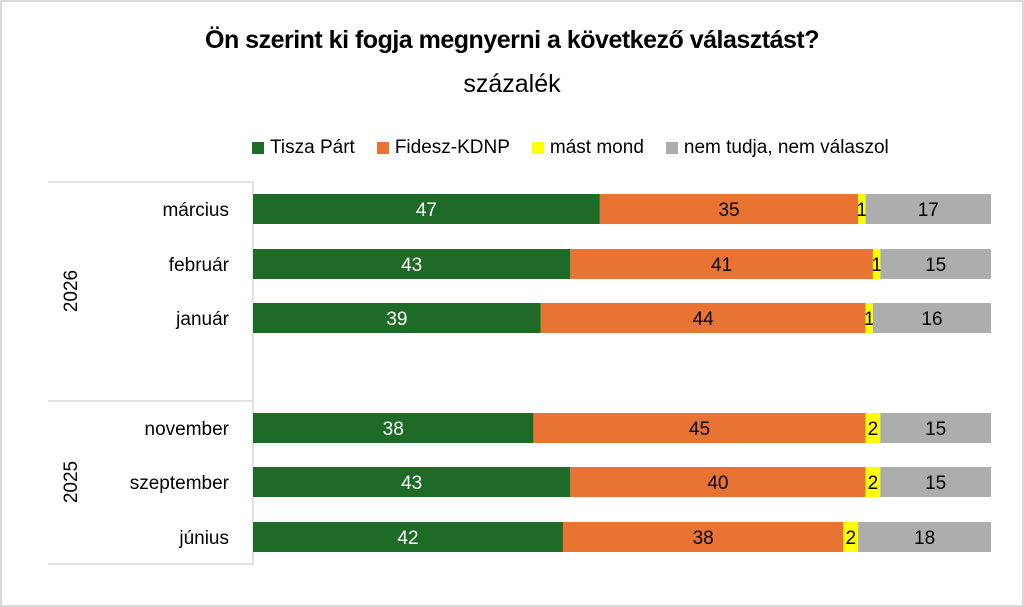  What do you see at coordinates (512, 84) in the screenshot?
I see `chart-subtitle: százalék` at bounding box center [512, 84].